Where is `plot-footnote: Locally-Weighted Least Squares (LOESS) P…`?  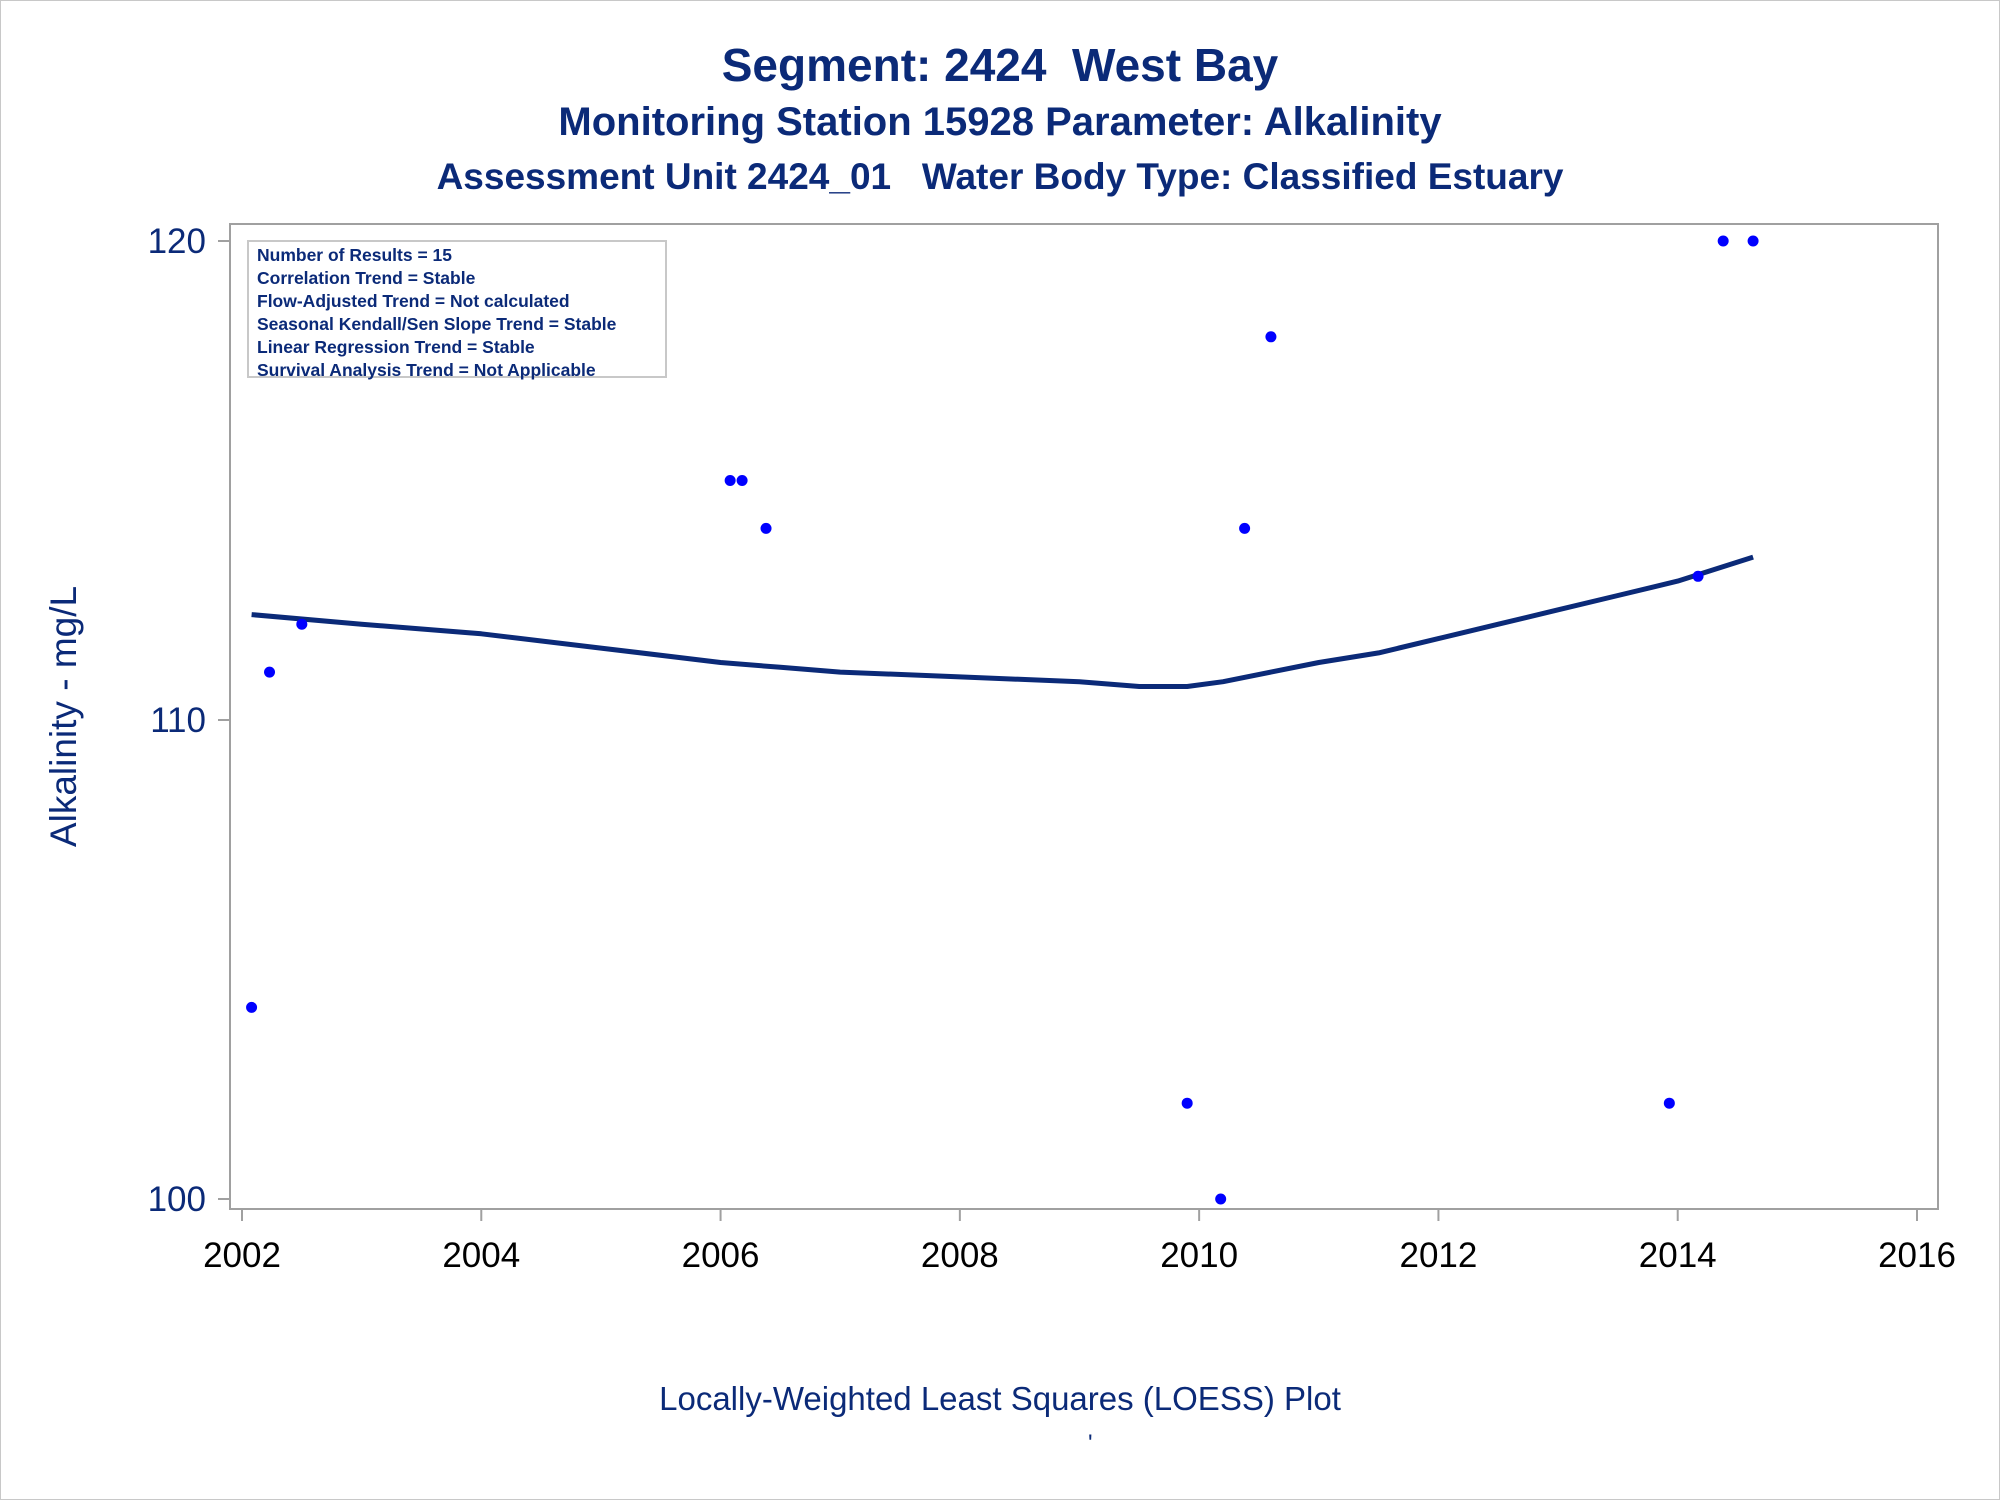 plot-footnote: Locally-Weighted Least Squares (LOESS) P… is located at coordinates (1000, 1398).